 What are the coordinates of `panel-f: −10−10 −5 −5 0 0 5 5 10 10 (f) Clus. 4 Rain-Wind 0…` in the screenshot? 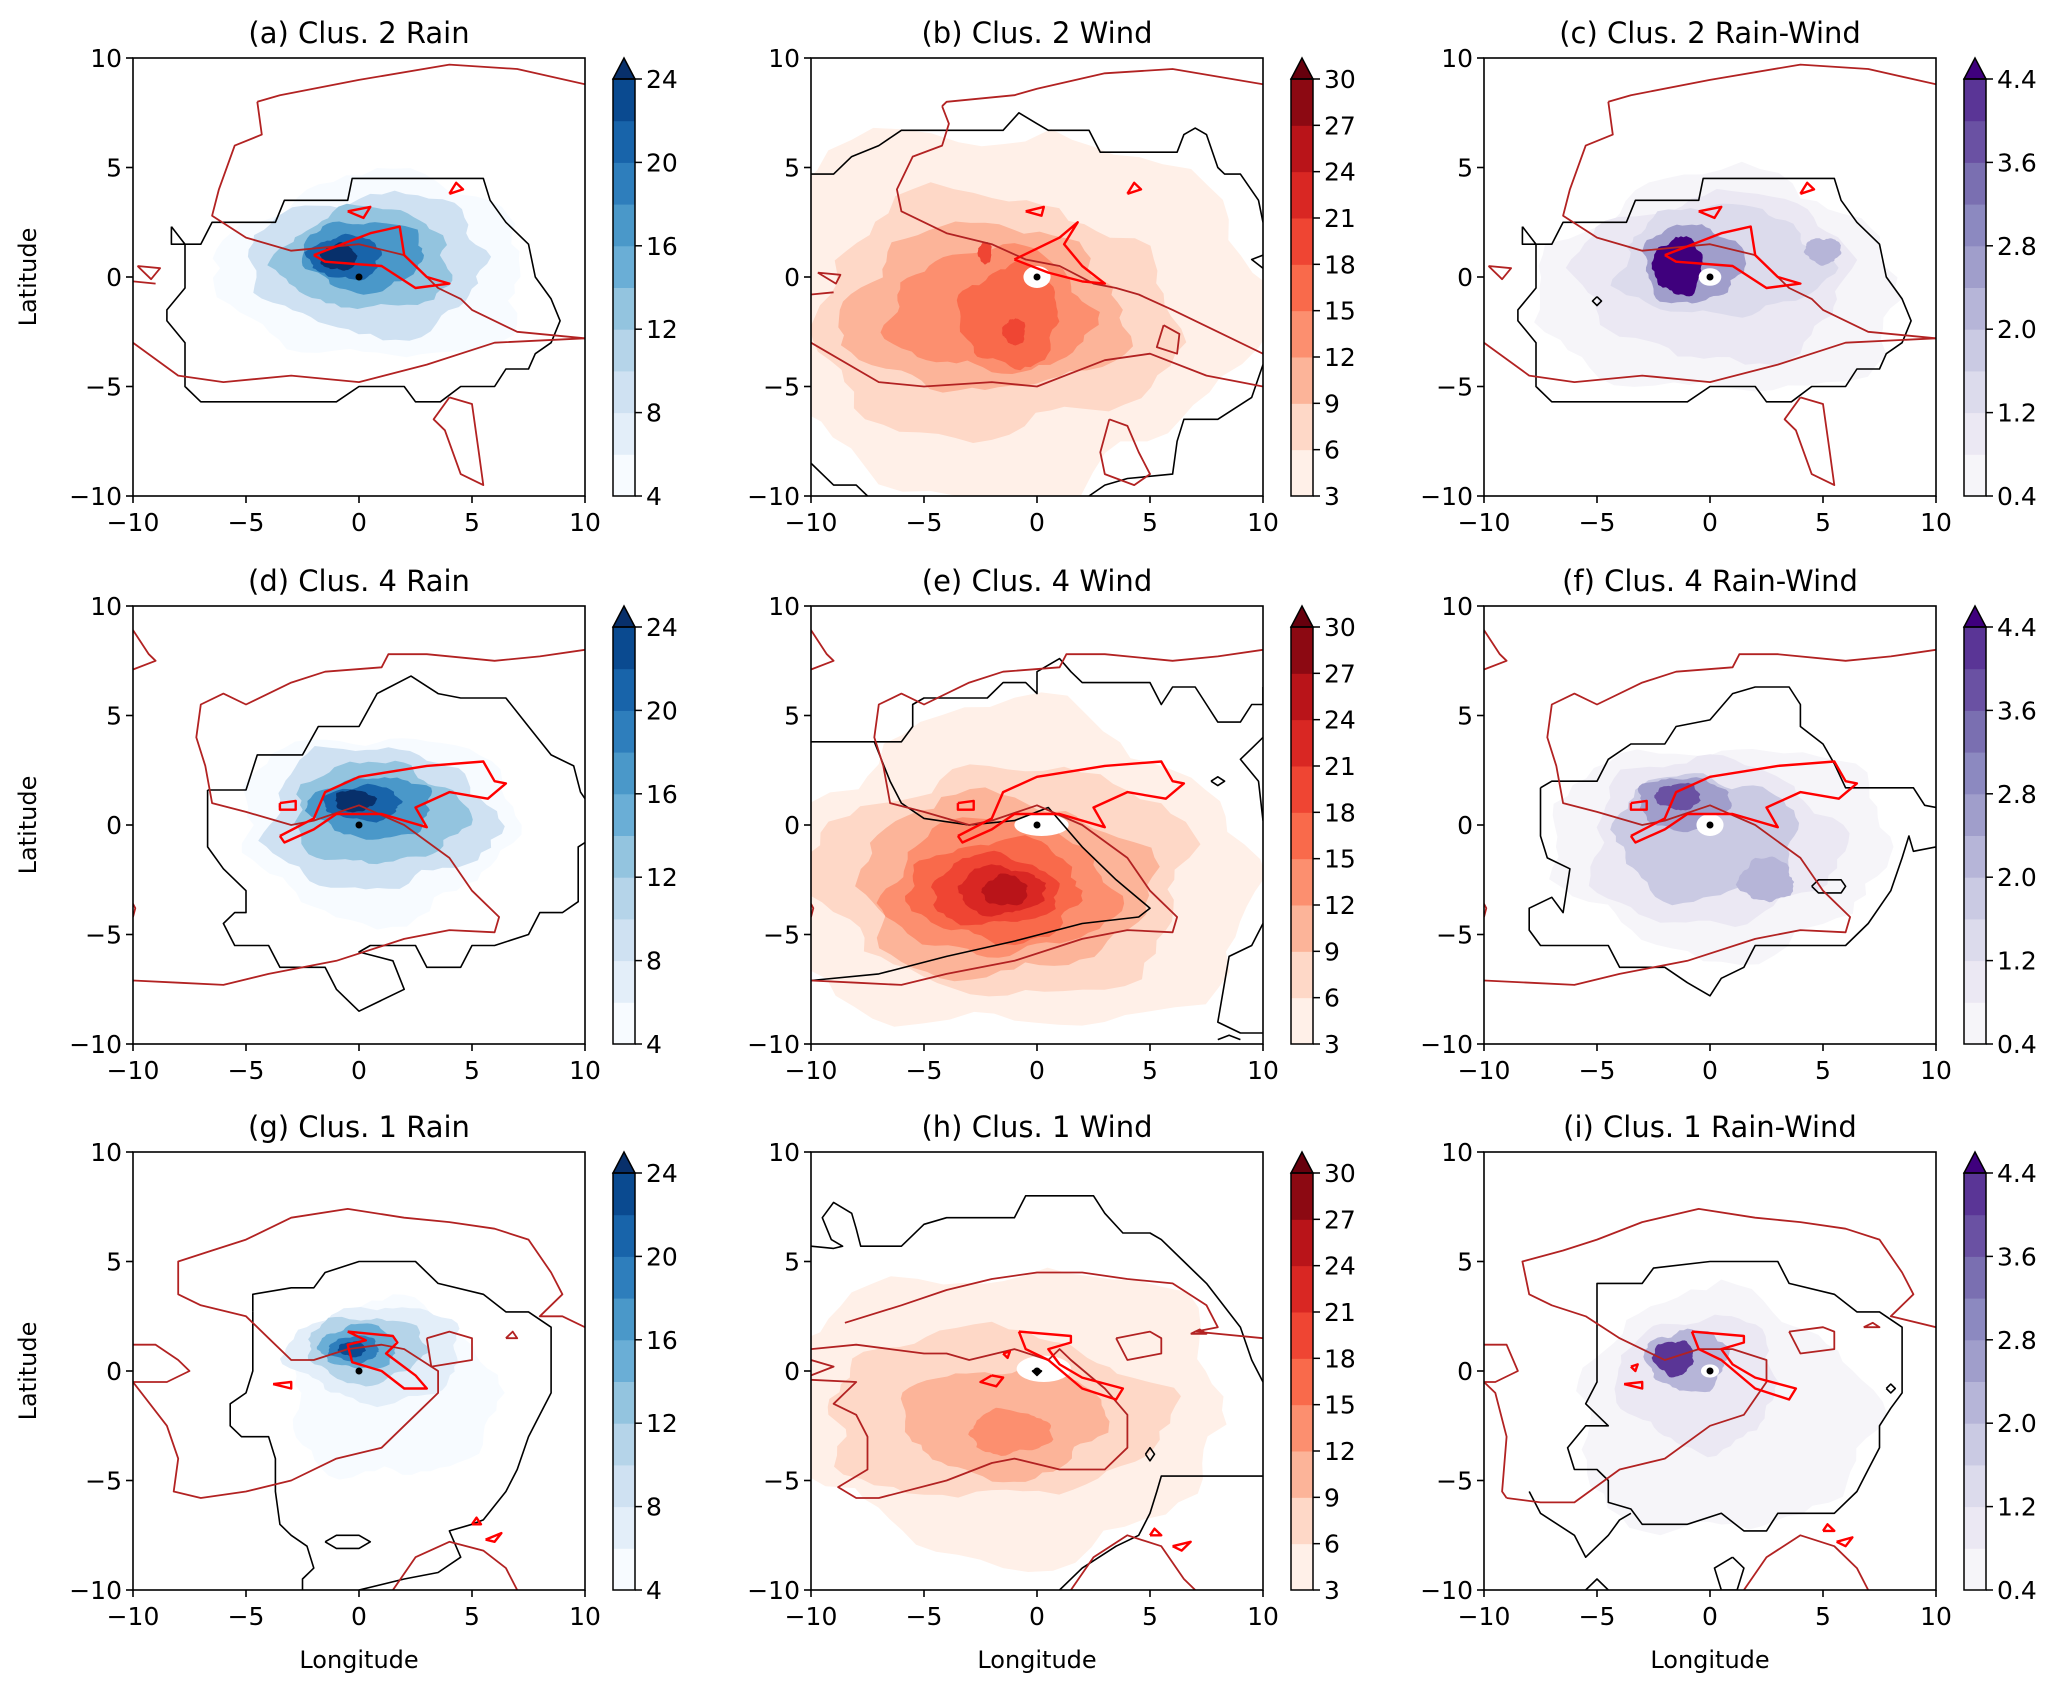 It's located at (1728, 824).